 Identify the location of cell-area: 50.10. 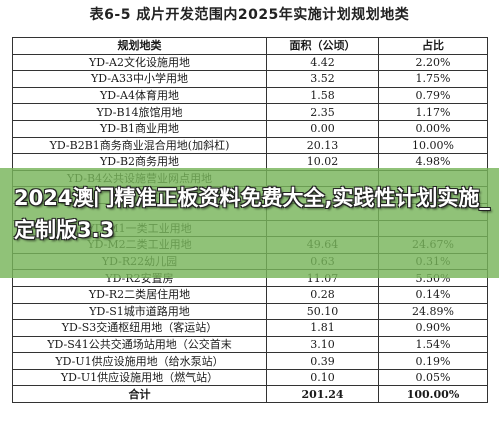
(322, 311).